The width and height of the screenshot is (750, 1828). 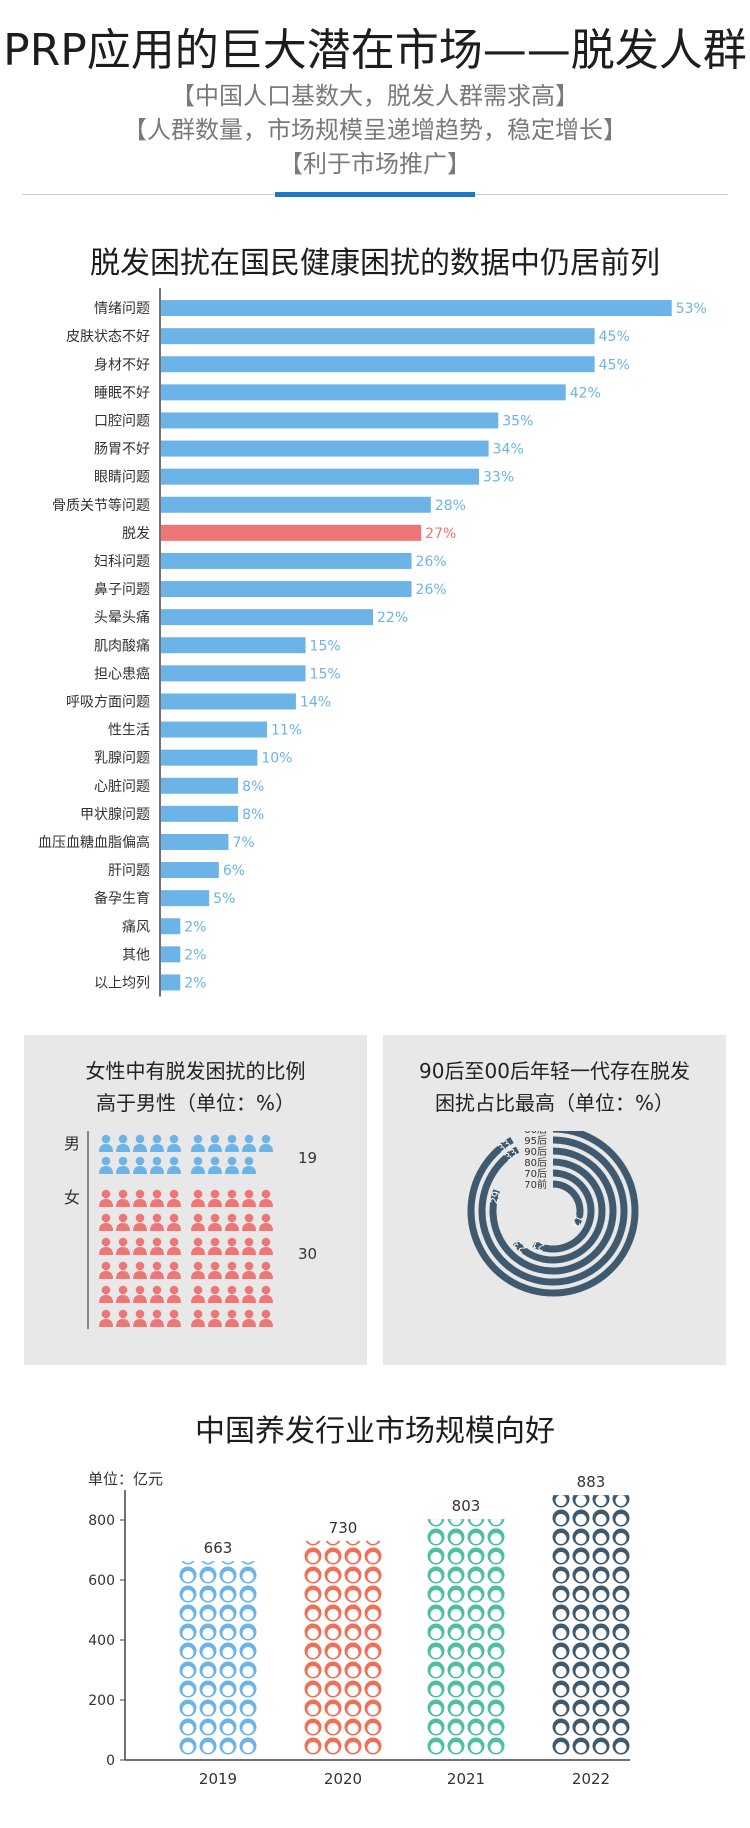 What do you see at coordinates (125, 1479) in the screenshot?
I see `unit-label: 单位：亿元` at bounding box center [125, 1479].